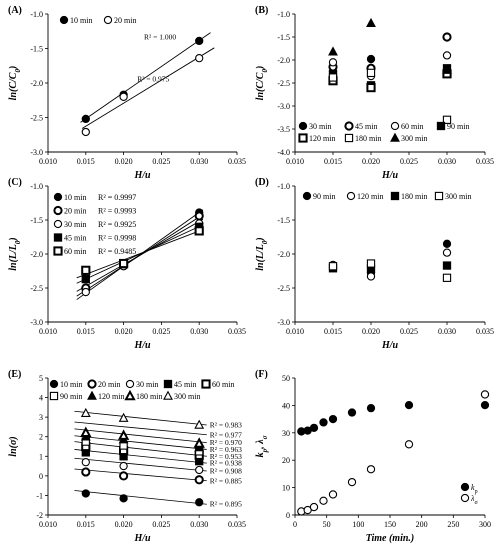 The image size is (497, 550). I want to click on y-axis-label-part: p, so click(265, 450).